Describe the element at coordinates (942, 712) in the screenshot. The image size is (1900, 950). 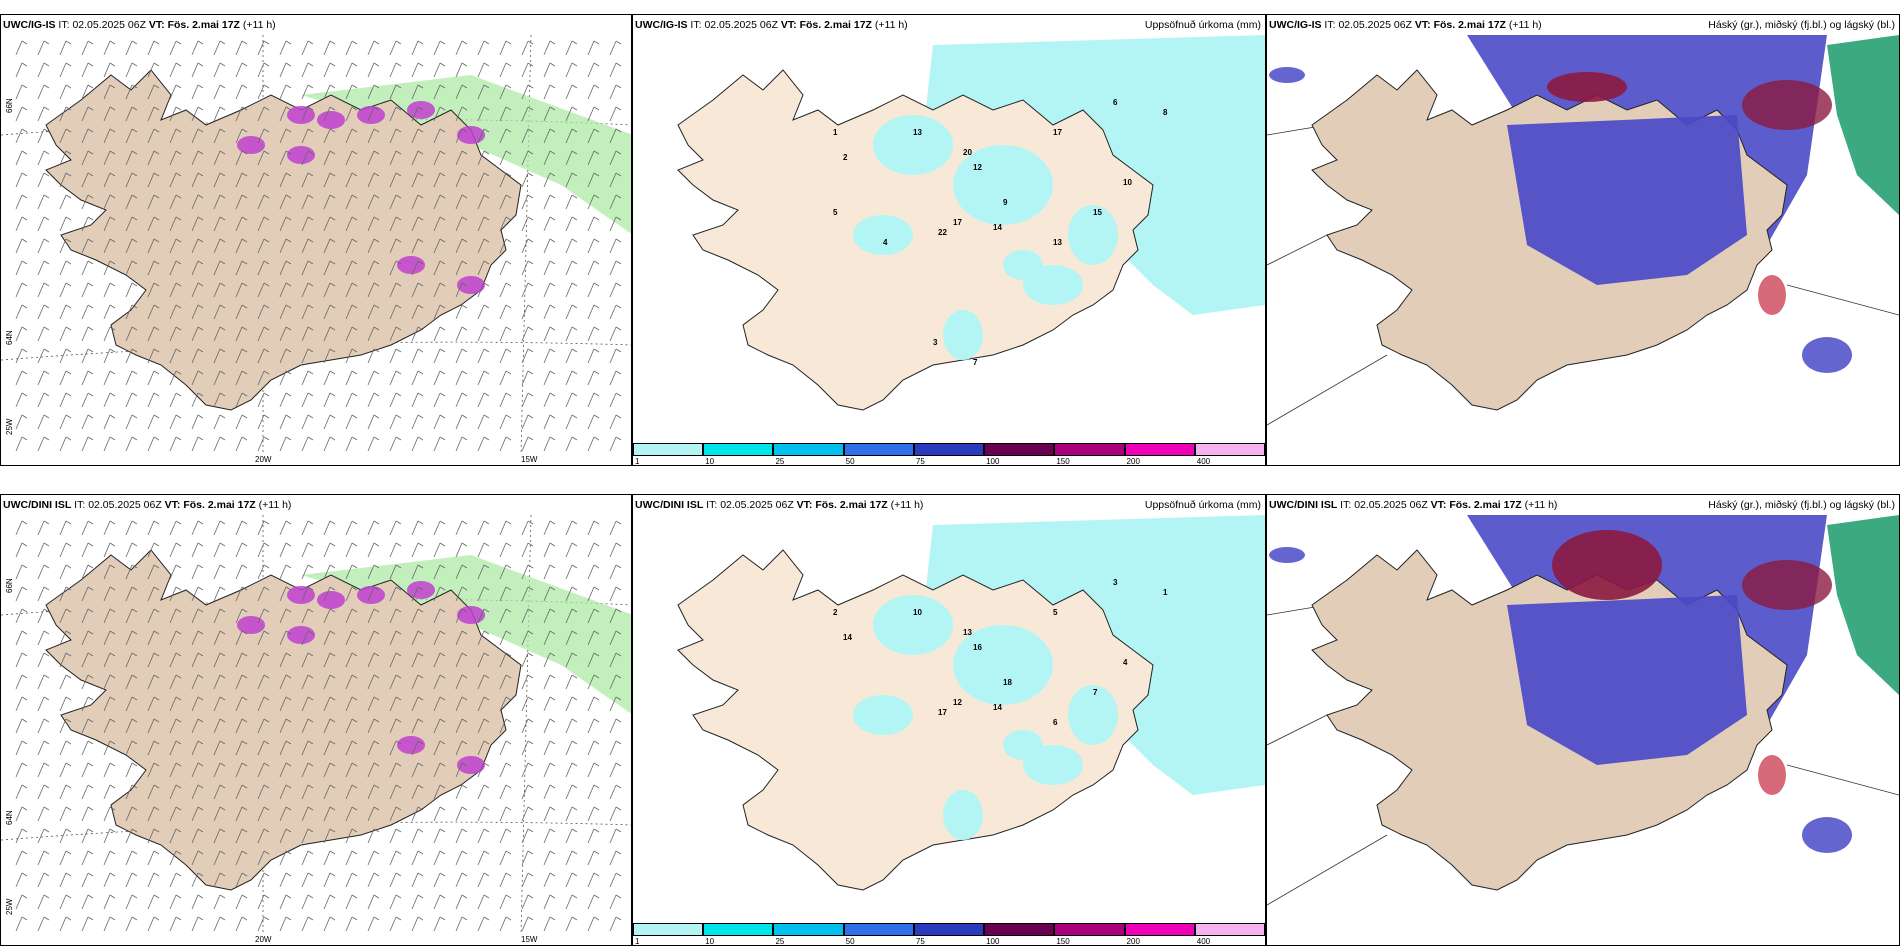
I see `precip-value: 17` at that location.